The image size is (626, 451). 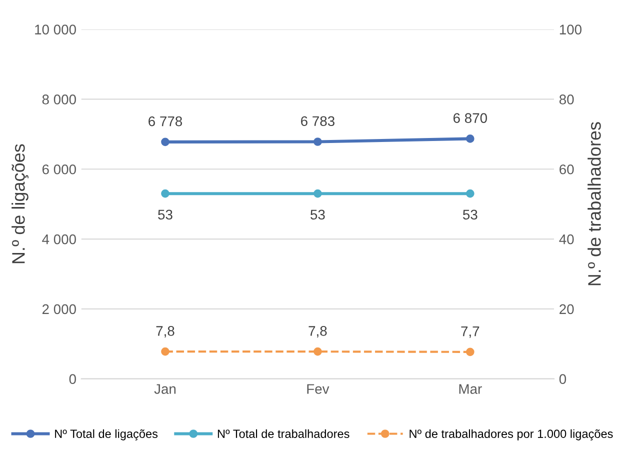 I want to click on x-tick-label: Fev, so click(x=318, y=389).